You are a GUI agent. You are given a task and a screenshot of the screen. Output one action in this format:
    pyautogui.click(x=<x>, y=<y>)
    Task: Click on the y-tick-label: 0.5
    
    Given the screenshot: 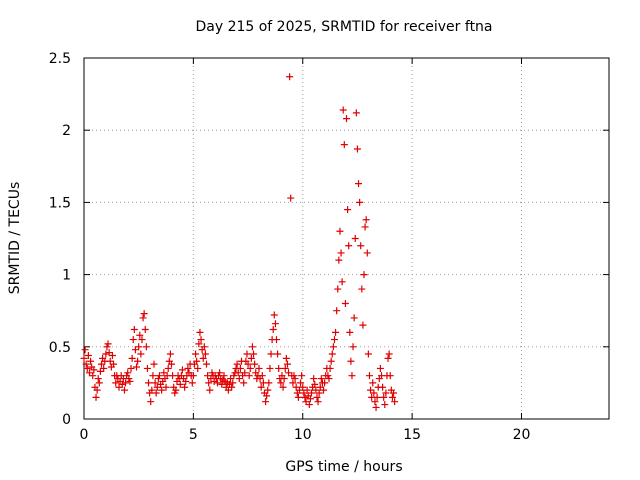 What is the action you would take?
    pyautogui.click(x=60, y=348)
    